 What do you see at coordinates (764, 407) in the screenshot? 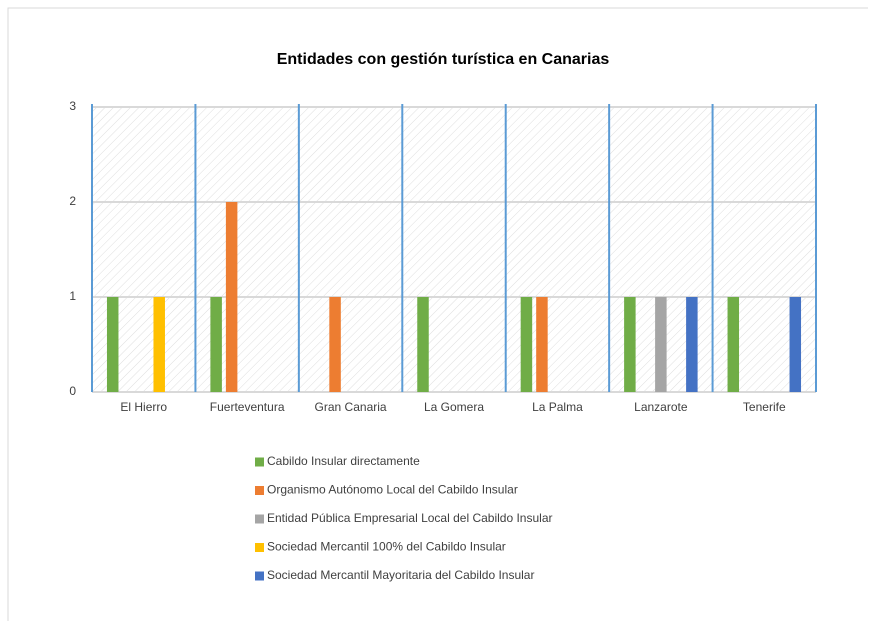
I see `x-tick-label: Tenerife` at bounding box center [764, 407].